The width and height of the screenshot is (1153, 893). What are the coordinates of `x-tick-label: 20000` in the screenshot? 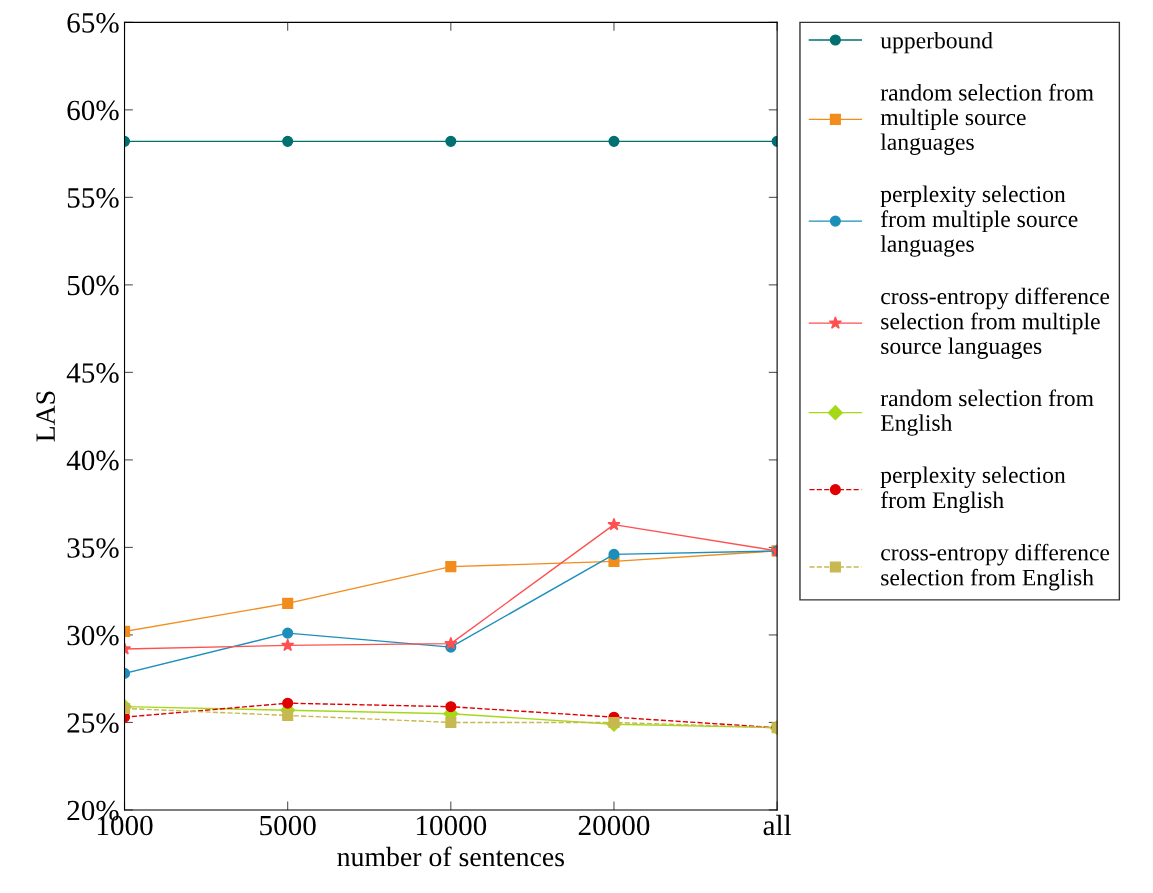 It's located at (614, 825).